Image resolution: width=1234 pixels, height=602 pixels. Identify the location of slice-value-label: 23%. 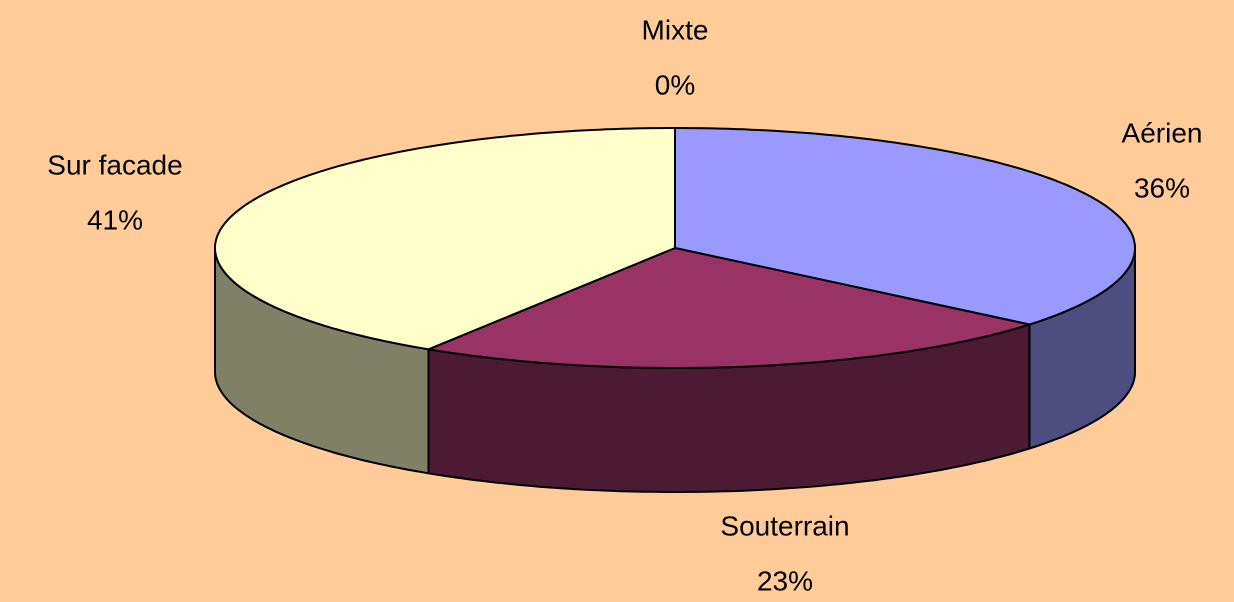
(785, 580).